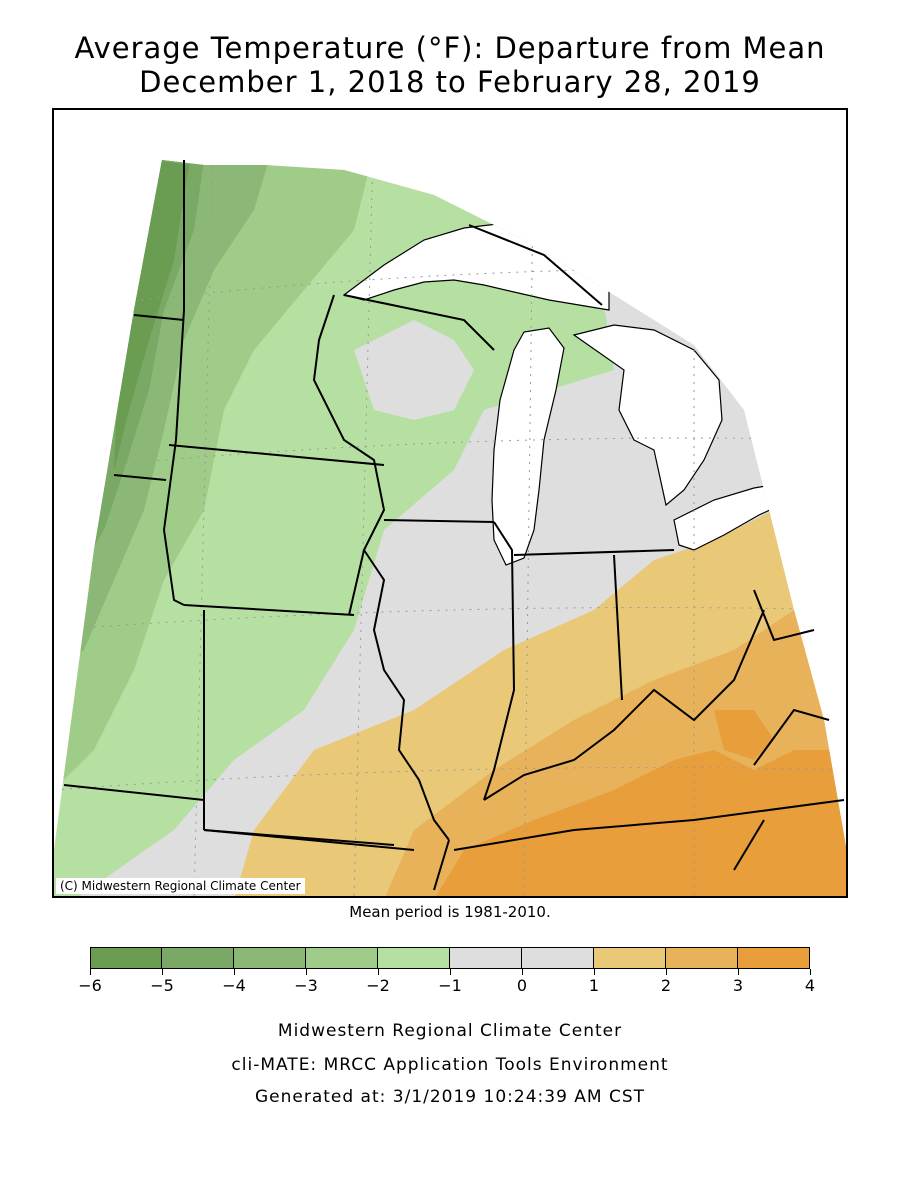 The width and height of the screenshot is (900, 1200). I want to click on mo-ar-border, so click(309, 840).